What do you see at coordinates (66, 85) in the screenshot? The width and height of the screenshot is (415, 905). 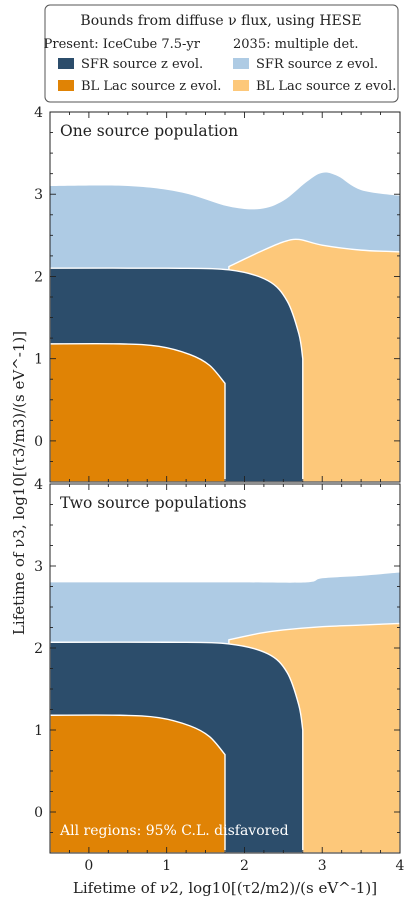 I see `legend-swatch-bllac-present` at bounding box center [66, 85].